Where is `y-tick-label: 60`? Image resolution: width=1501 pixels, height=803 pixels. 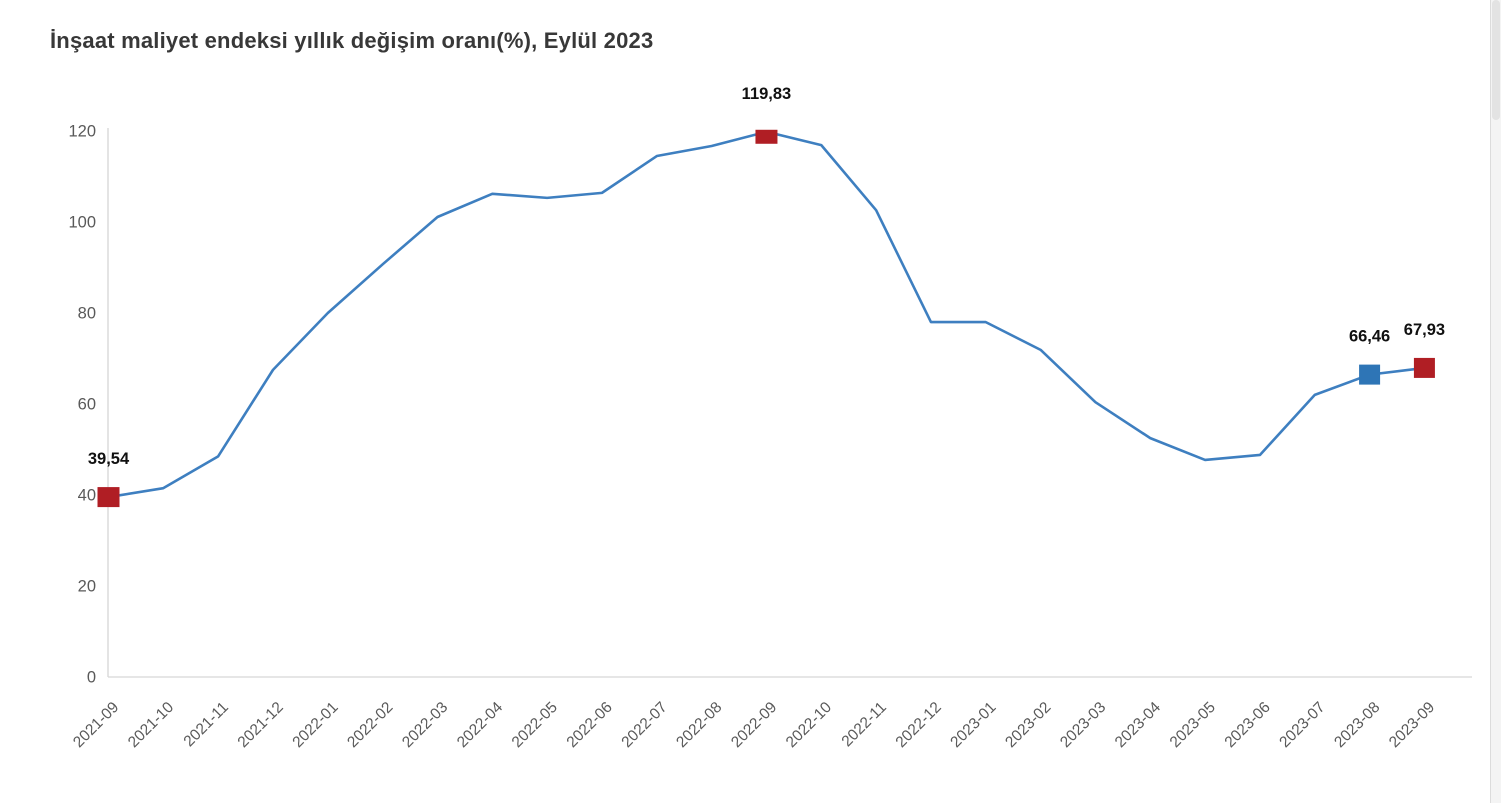
y-tick-label: 60 is located at coordinates (87, 405).